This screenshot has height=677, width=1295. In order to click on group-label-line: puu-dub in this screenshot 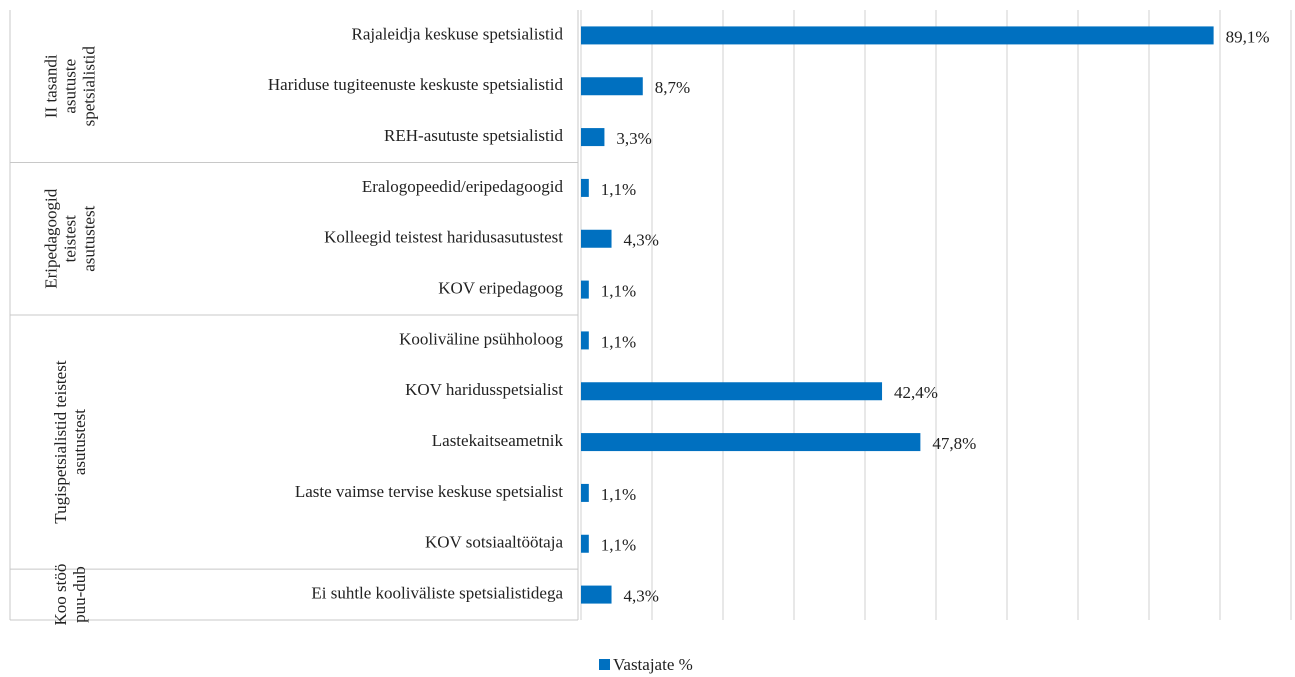, I will do `click(79, 594)`.